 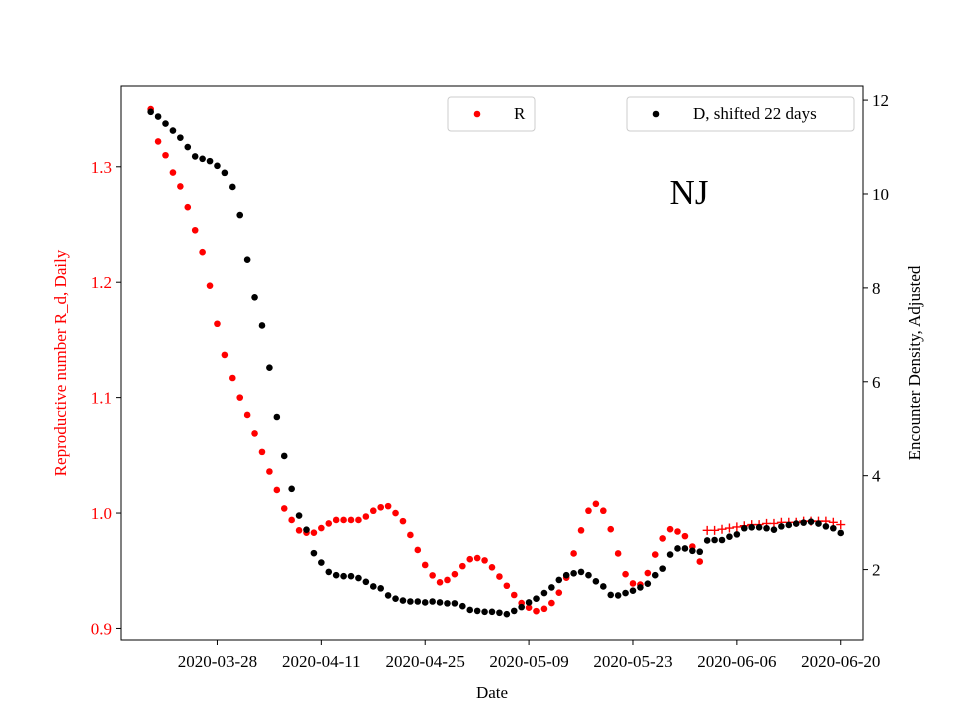 What do you see at coordinates (528, 661) in the screenshot?
I see `x-tick-label: 2020-05-09` at bounding box center [528, 661].